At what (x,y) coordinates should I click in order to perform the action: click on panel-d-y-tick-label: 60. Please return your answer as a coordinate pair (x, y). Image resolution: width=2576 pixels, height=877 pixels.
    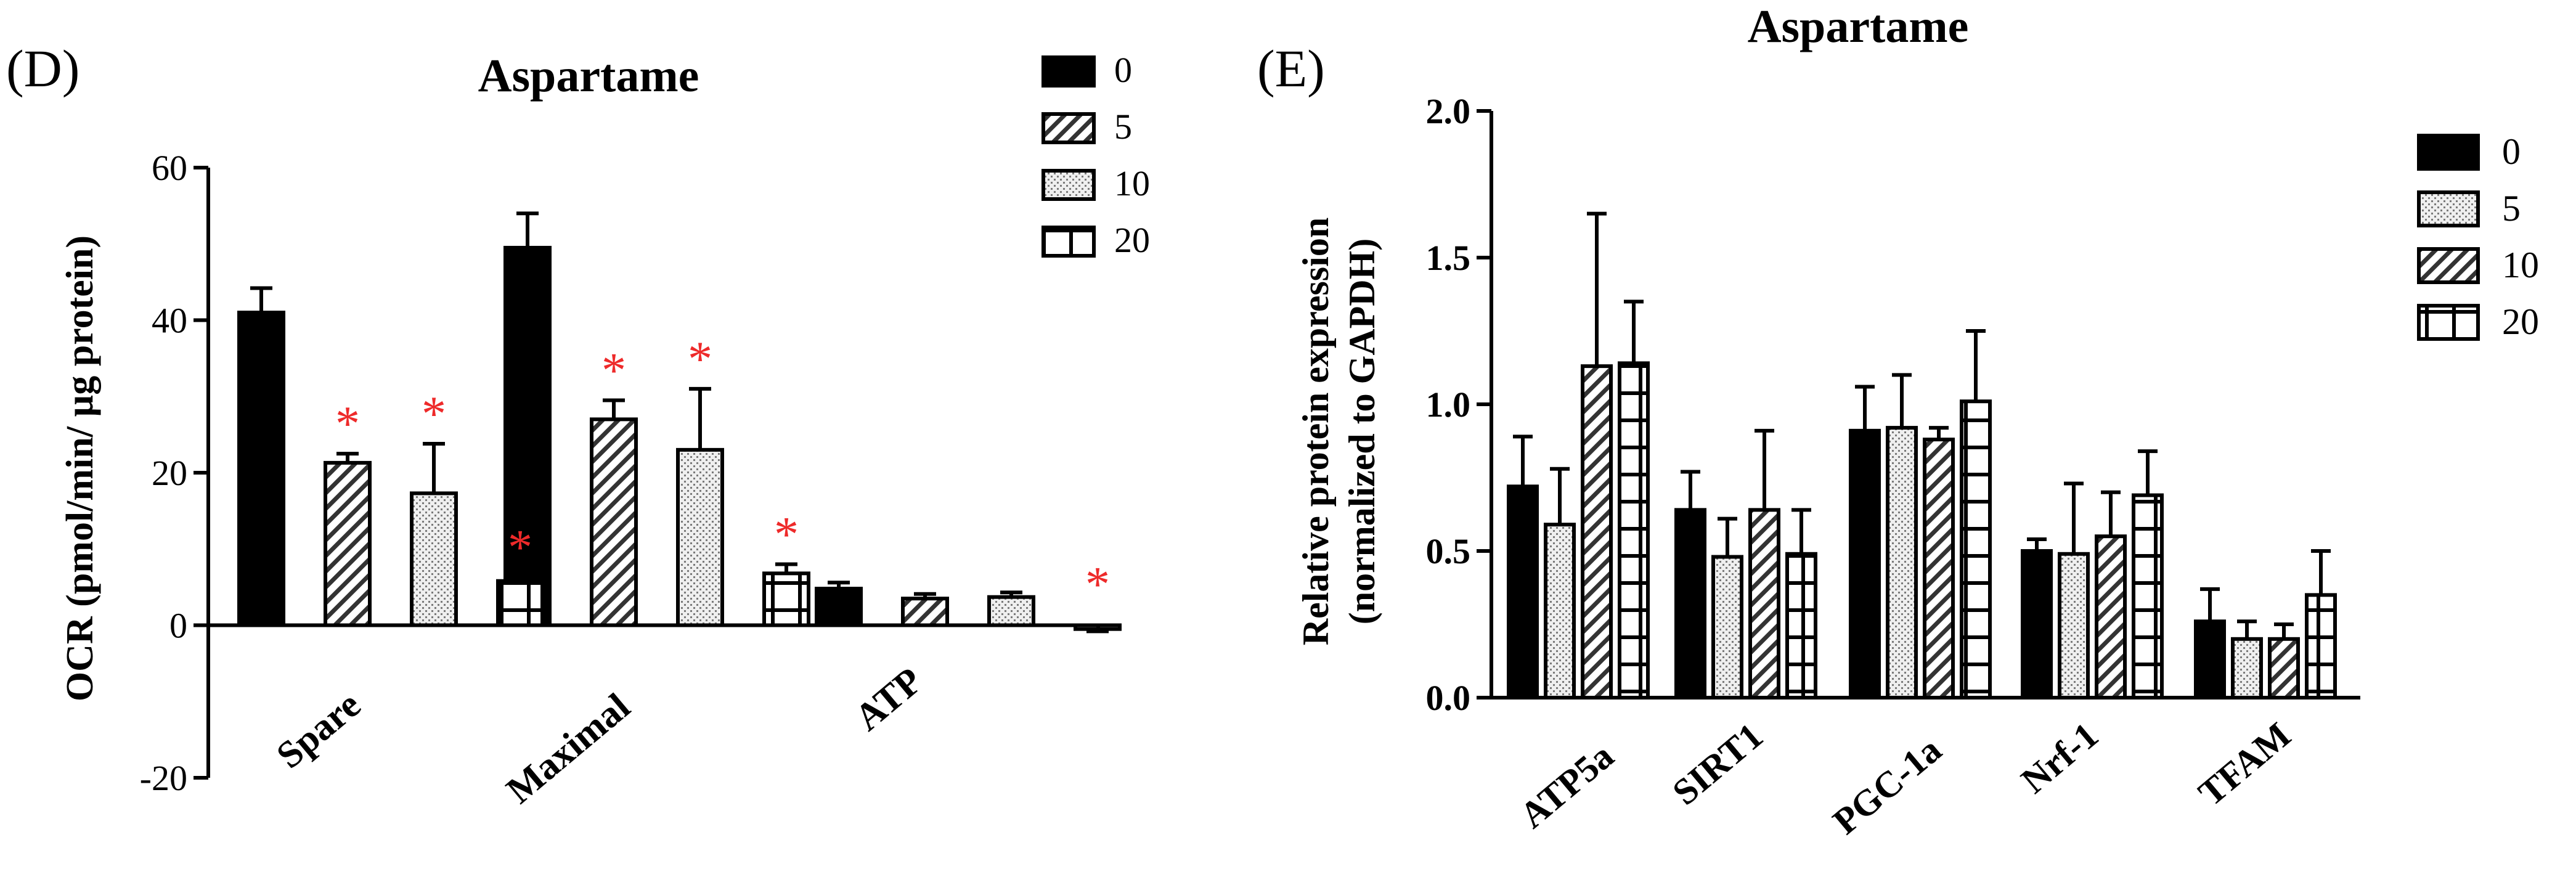
    Looking at the image, I should click on (170, 168).